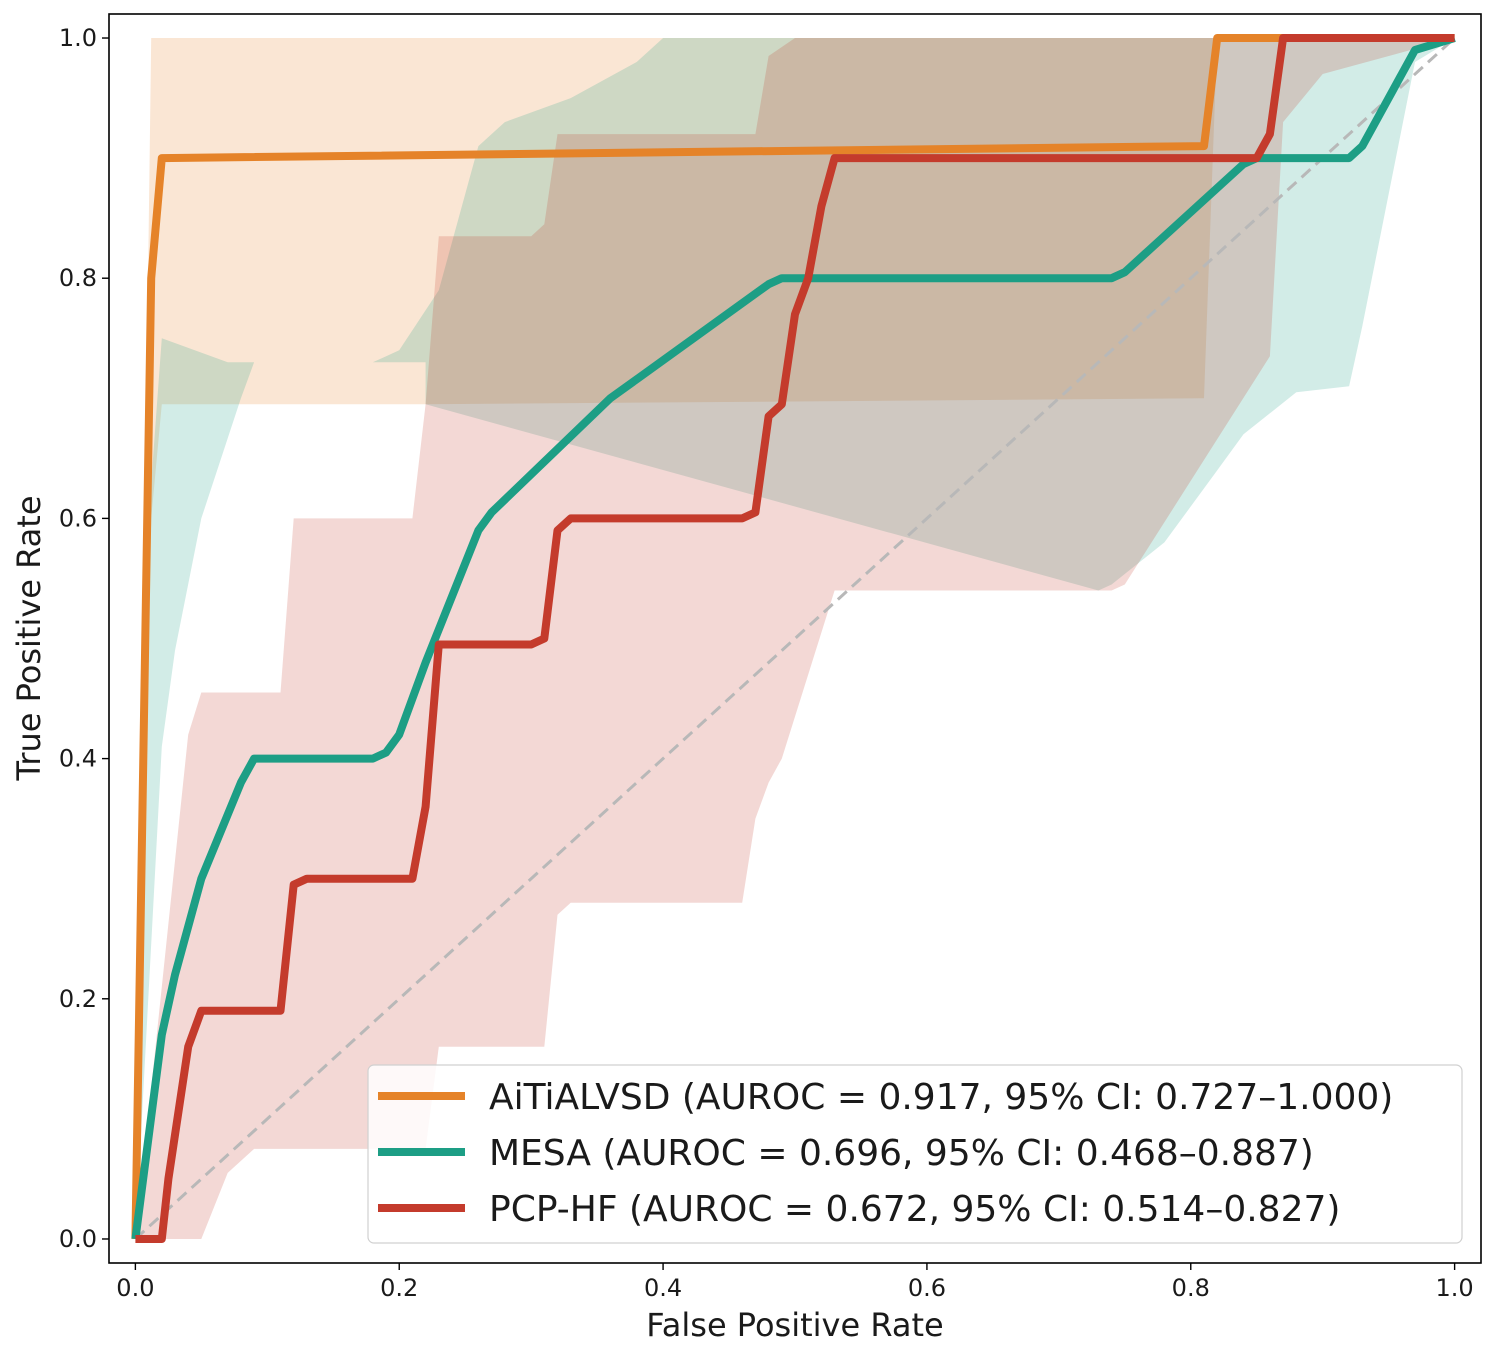 Image resolution: width=1495 pixels, height=1362 pixels. Describe the element at coordinates (78, 38) in the screenshot. I see `y-tick-label: 1.0` at that location.